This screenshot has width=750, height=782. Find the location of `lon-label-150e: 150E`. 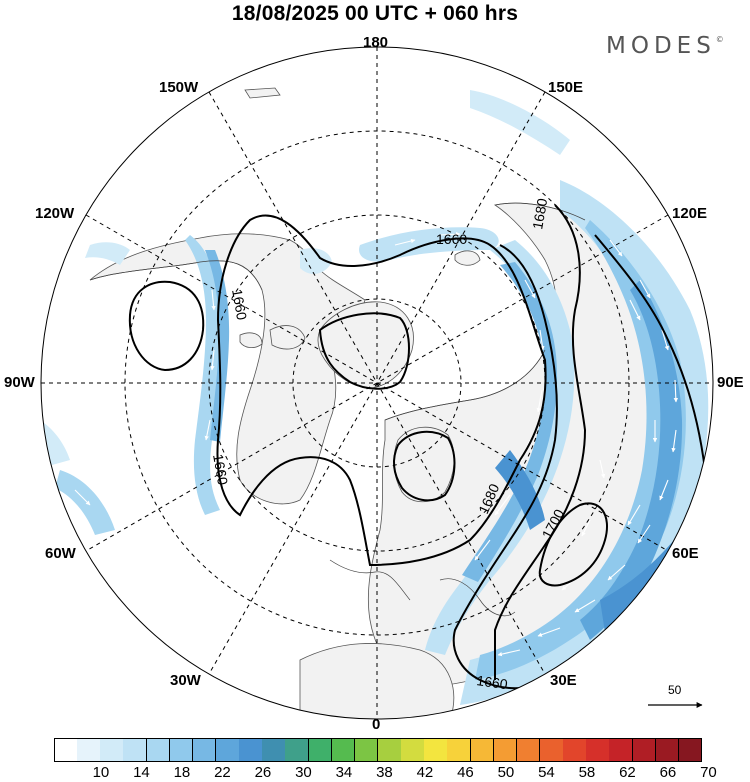

lon-label-150e: 150E is located at coordinates (566, 87).